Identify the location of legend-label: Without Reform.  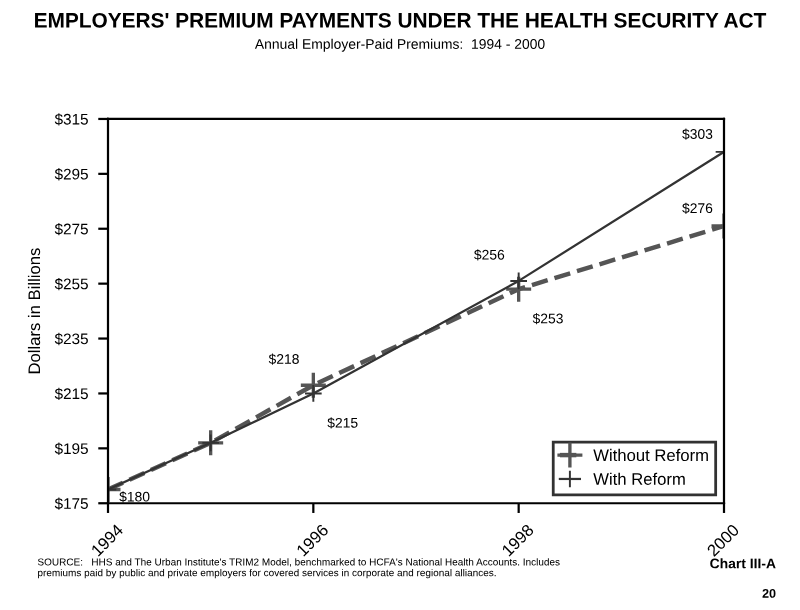
(650, 455).